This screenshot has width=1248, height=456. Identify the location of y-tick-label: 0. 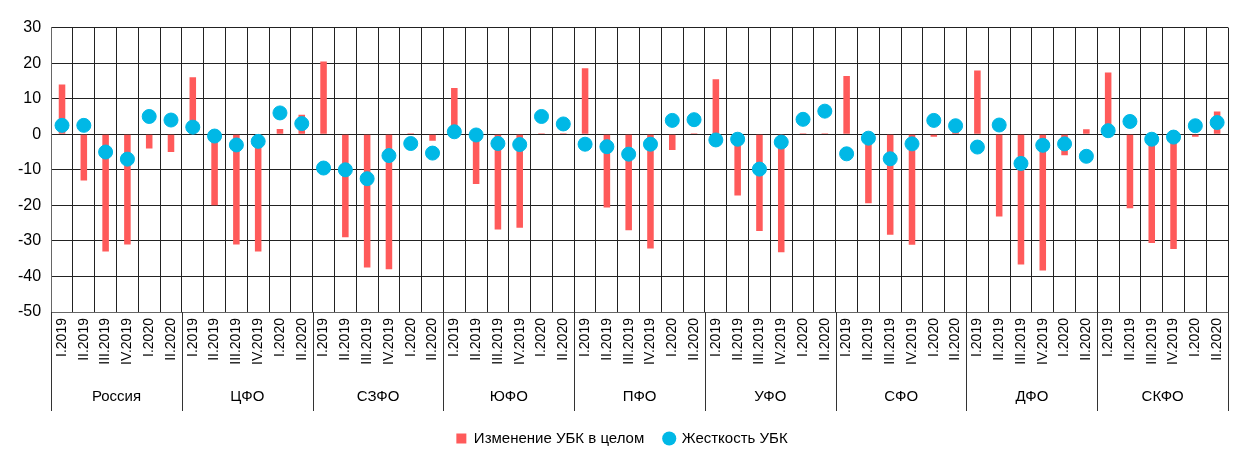
(37, 133).